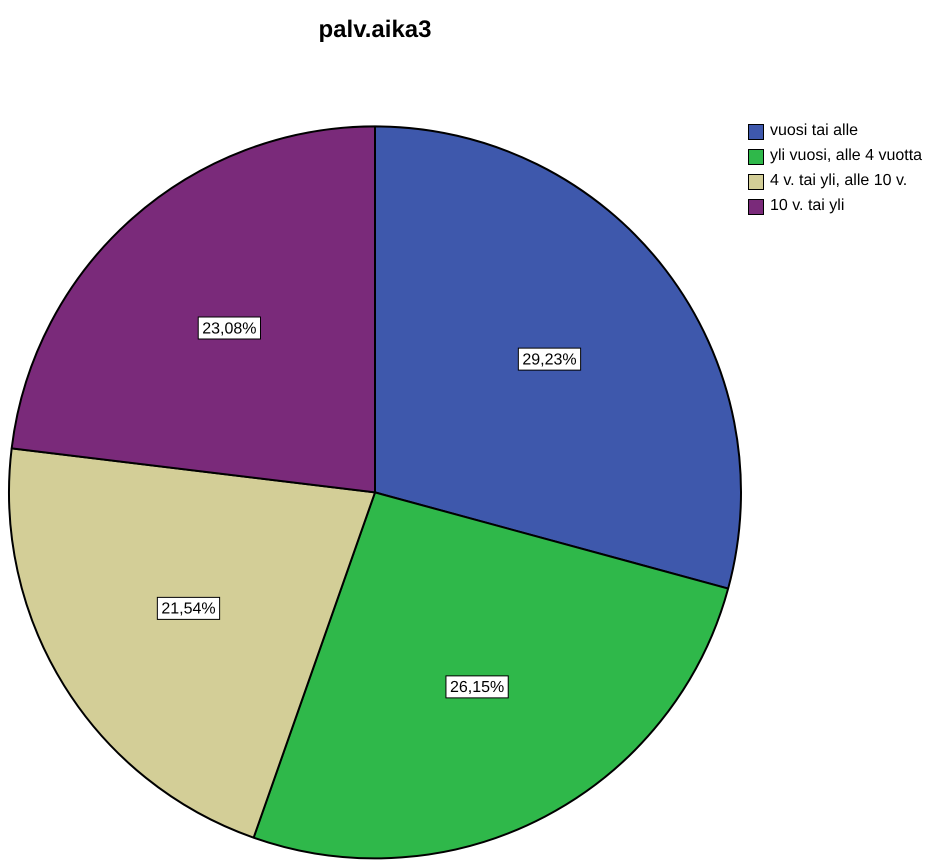  What do you see at coordinates (814, 131) in the screenshot?
I see `legend-label: vuosi tai alle` at bounding box center [814, 131].